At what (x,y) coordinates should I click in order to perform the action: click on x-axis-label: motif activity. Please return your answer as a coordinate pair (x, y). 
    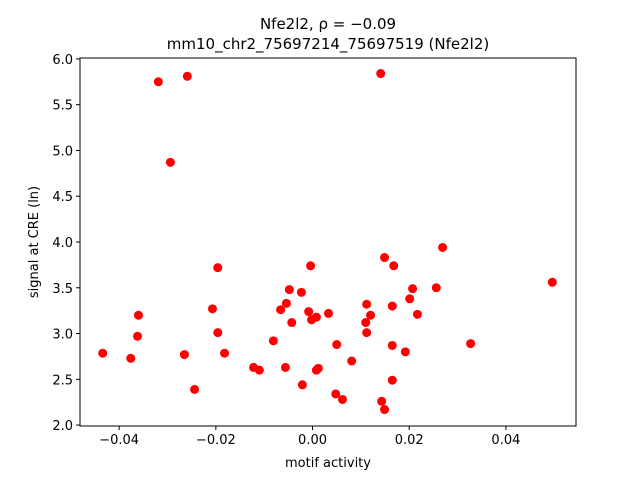
    Looking at the image, I should click on (328, 463).